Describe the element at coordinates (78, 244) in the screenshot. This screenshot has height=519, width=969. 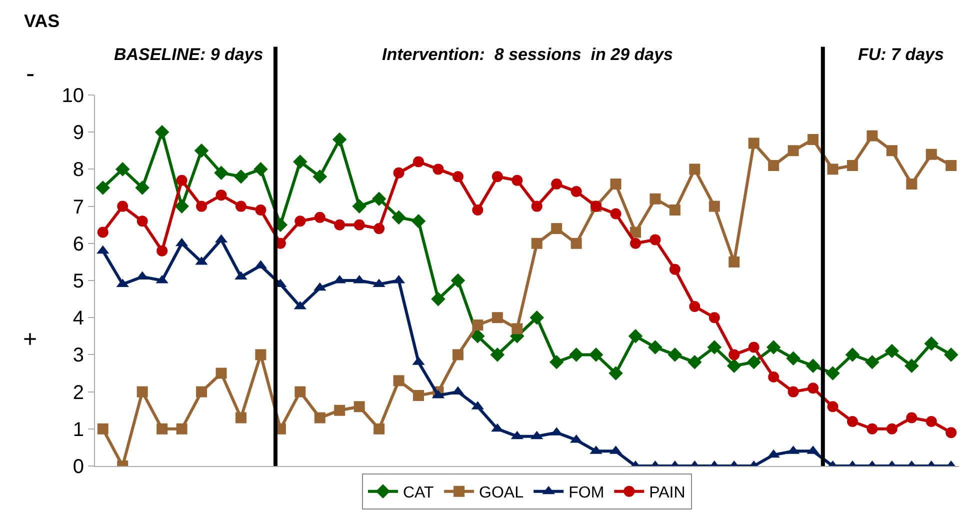
I see `y-tick-label: 6` at that location.